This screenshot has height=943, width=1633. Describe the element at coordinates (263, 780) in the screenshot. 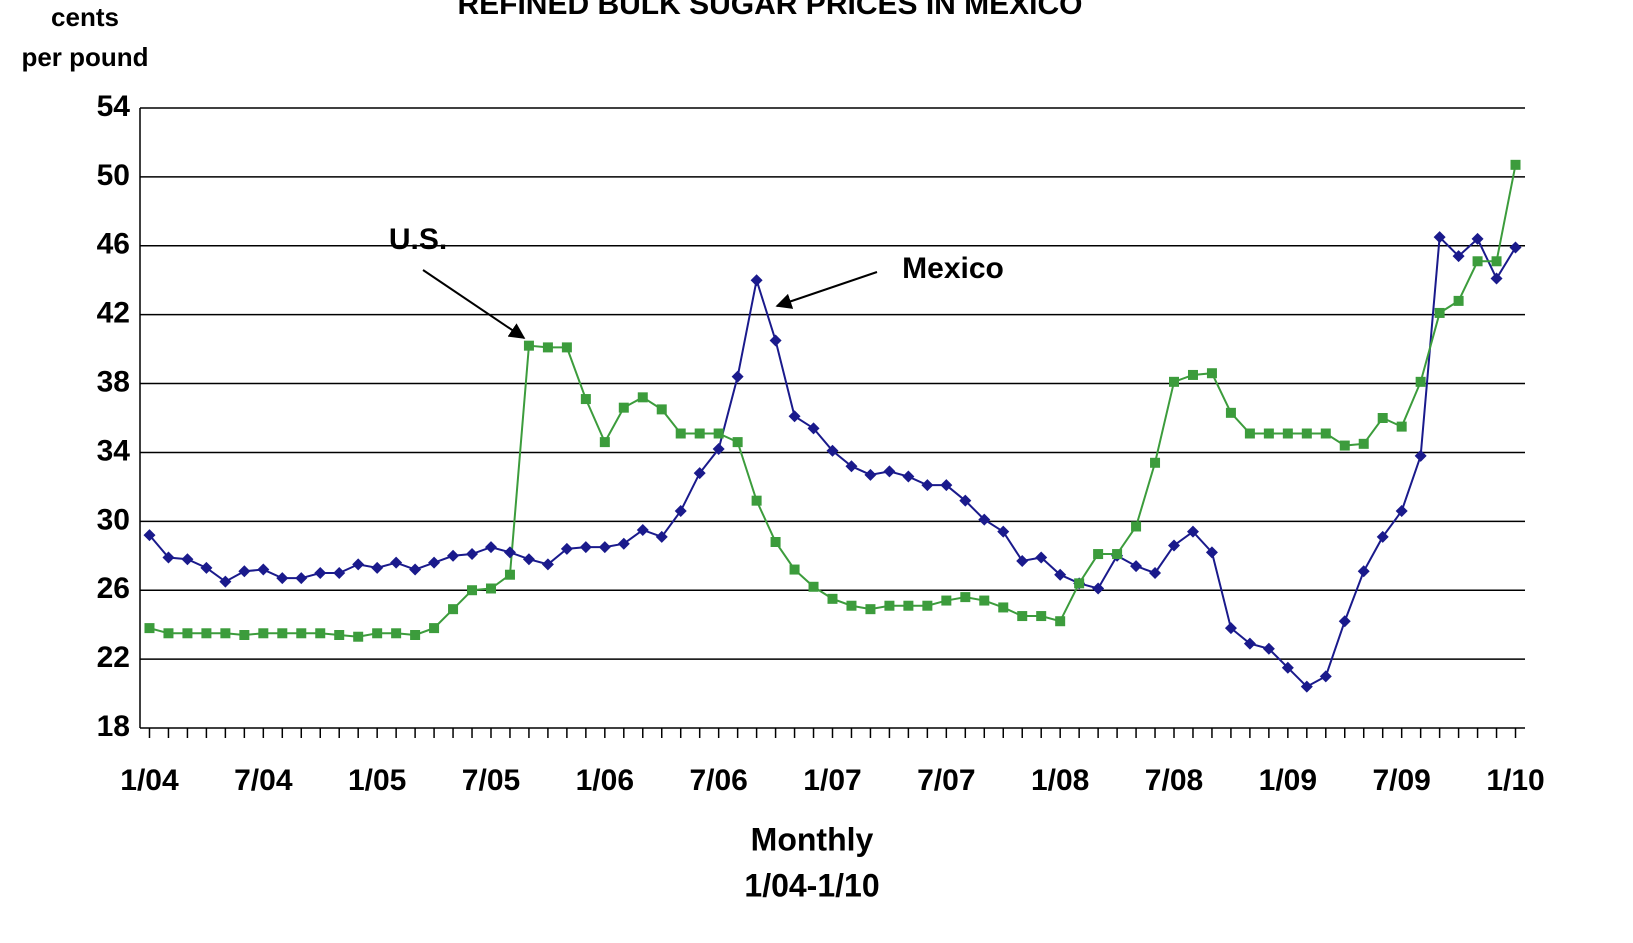

I see `x-tick-label: 7/04` at that location.